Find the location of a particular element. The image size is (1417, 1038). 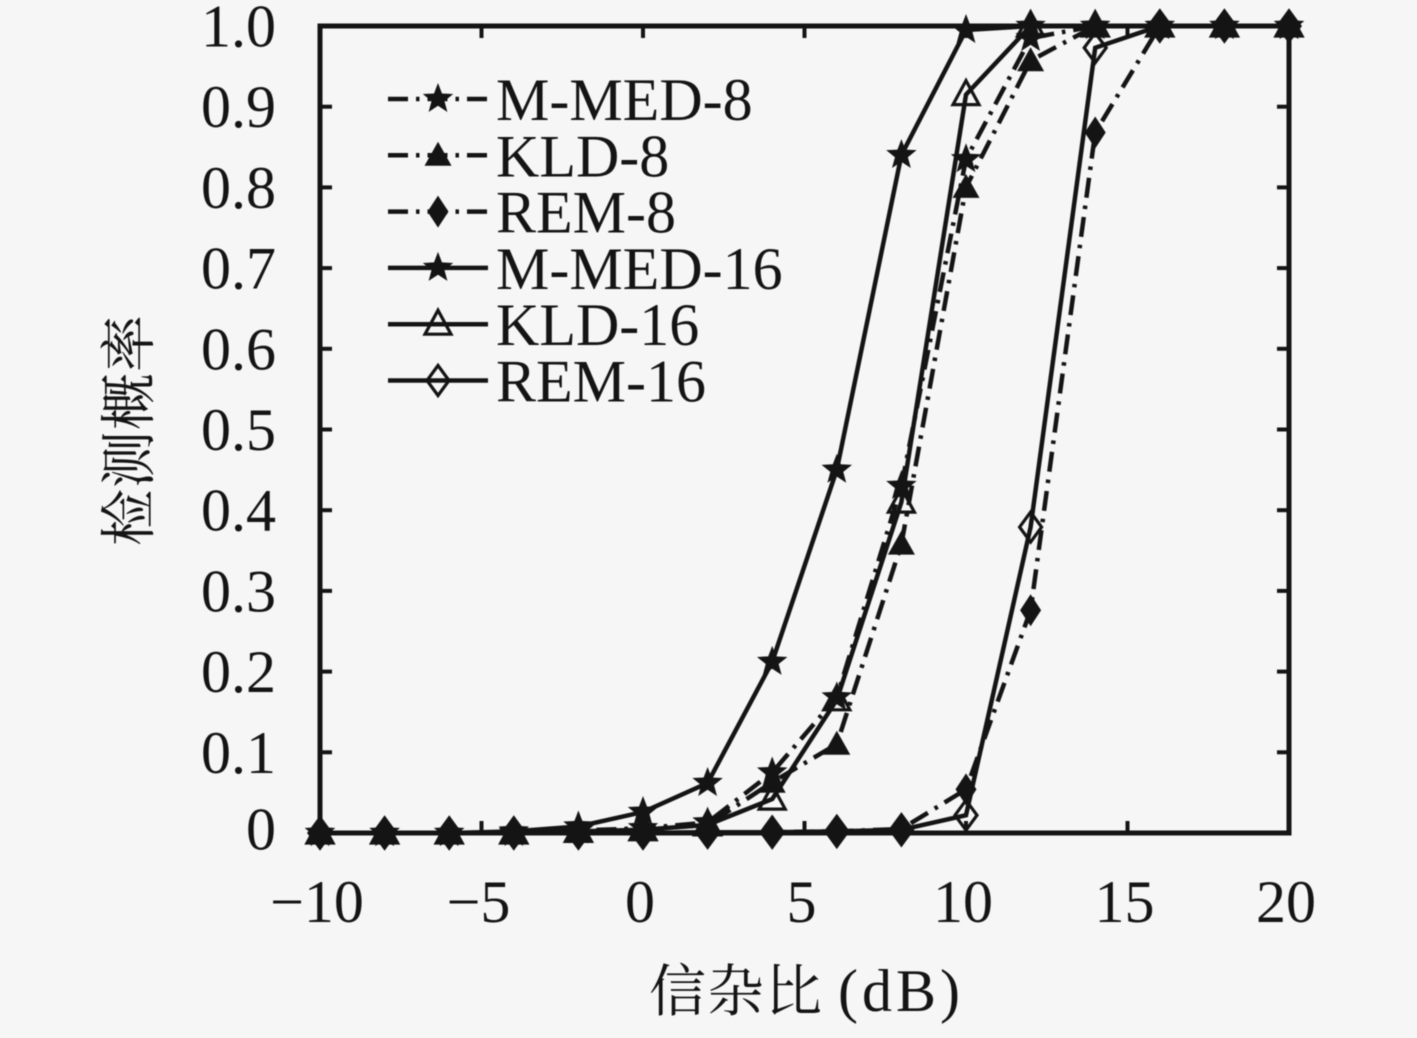

svg-text: 0.4 is located at coordinates (238, 511).